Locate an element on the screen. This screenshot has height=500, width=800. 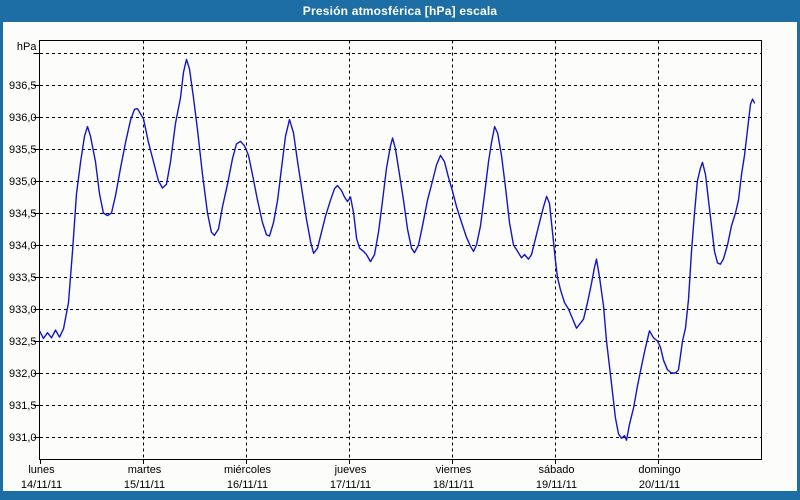
window-frame-left is located at coordinates (1, 250).